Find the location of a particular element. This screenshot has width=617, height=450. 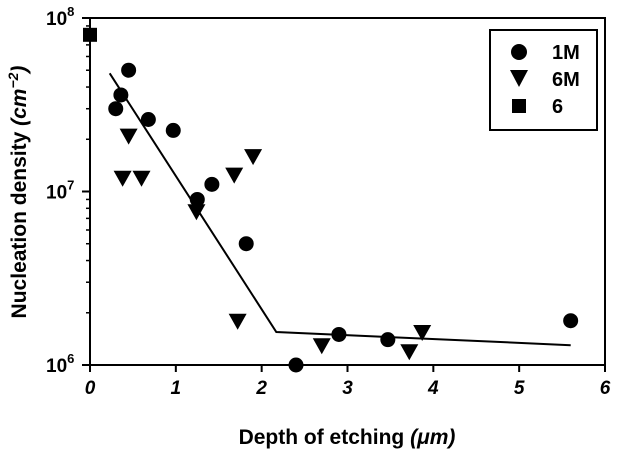

y-axis-label: Nucleation density (cm−2) is located at coordinates (18, 192).